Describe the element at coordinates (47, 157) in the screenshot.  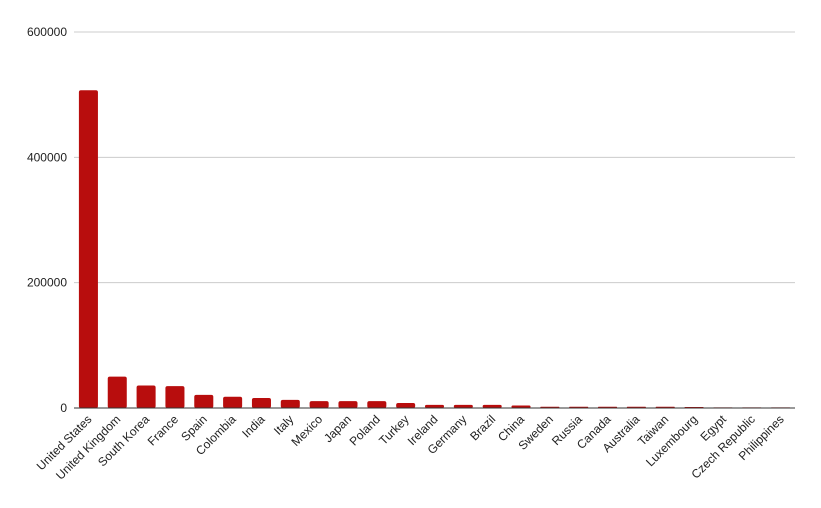
I see `y-tick-label: 400000` at that location.